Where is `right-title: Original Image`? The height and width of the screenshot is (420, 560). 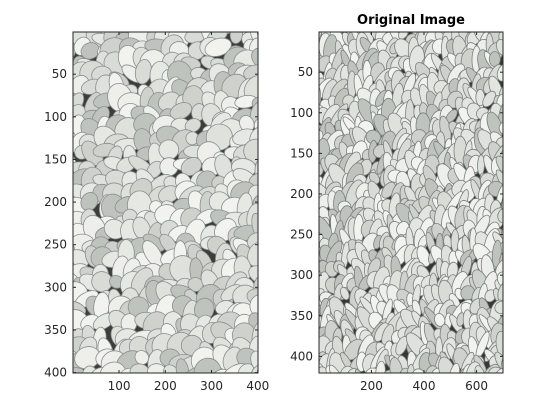
right-title: Original Image is located at coordinates (411, 20).